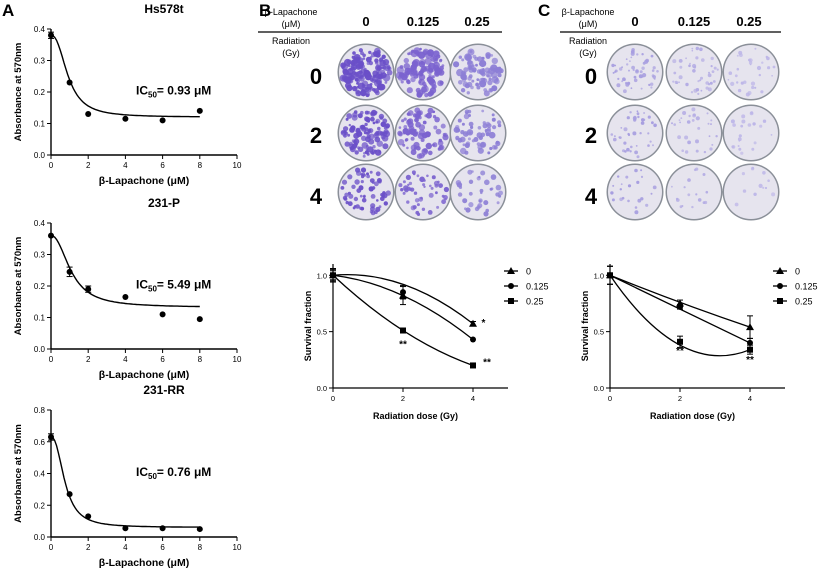  I want to click on fit-curve, so click(125, 76).